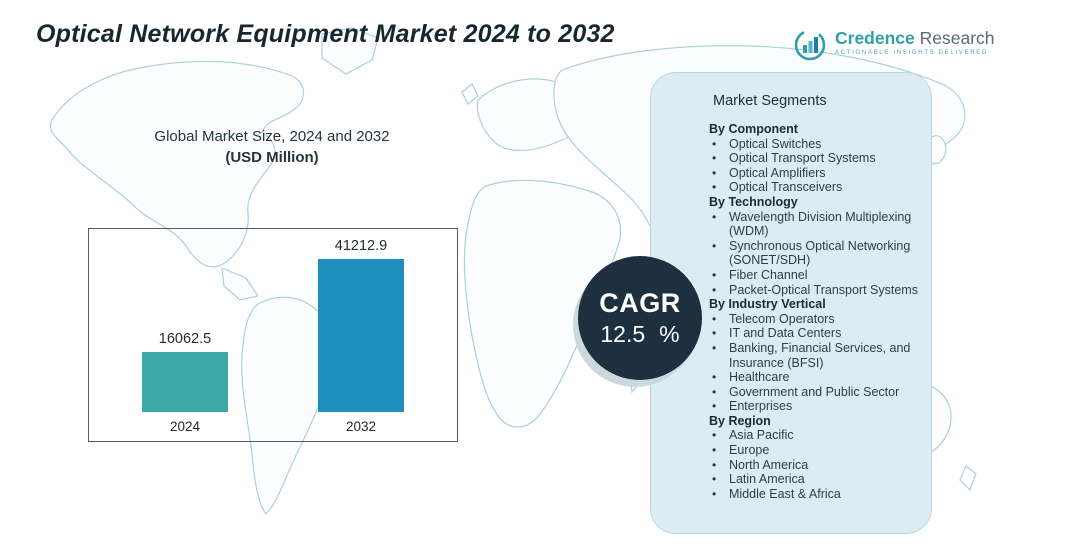 The height and width of the screenshot is (551, 1082). I want to click on cagr-value-line: 12.5%, so click(639, 334).